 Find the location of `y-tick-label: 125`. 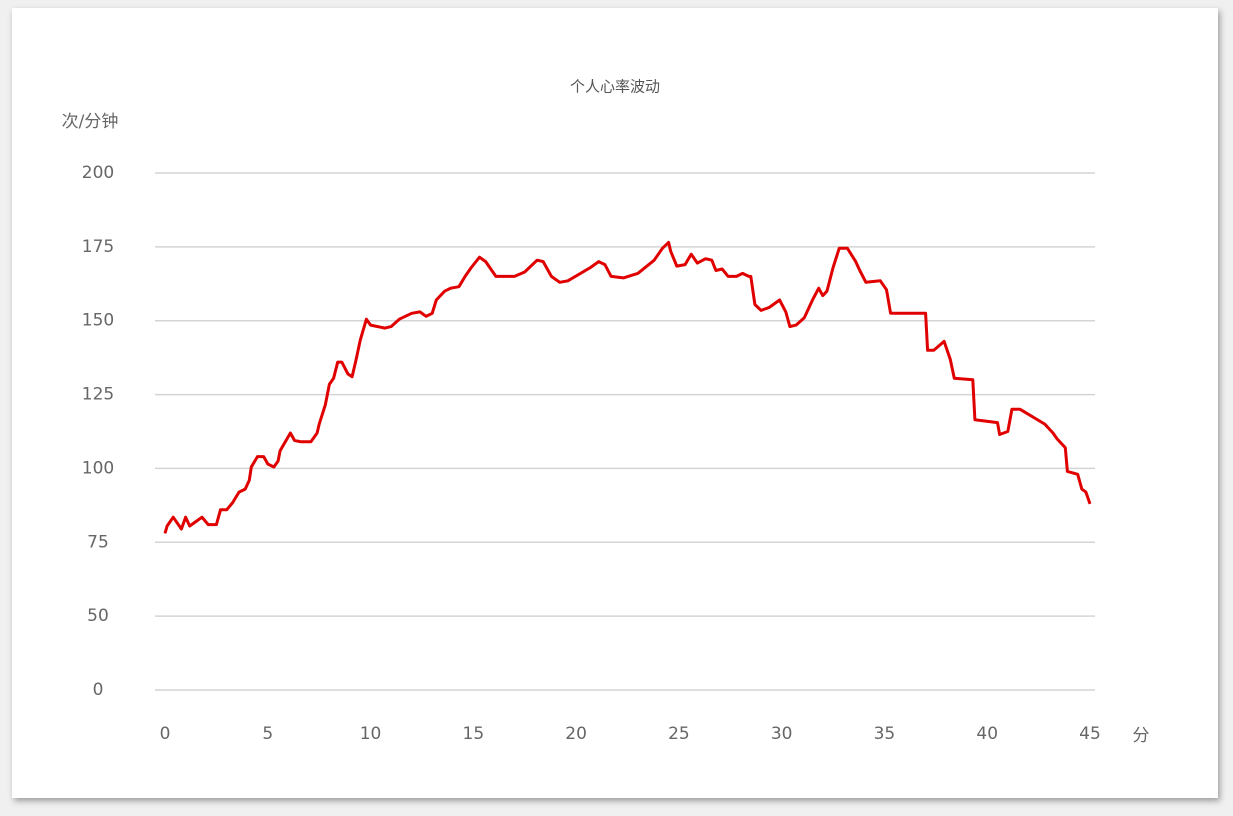

y-tick-label: 125 is located at coordinates (98, 395).